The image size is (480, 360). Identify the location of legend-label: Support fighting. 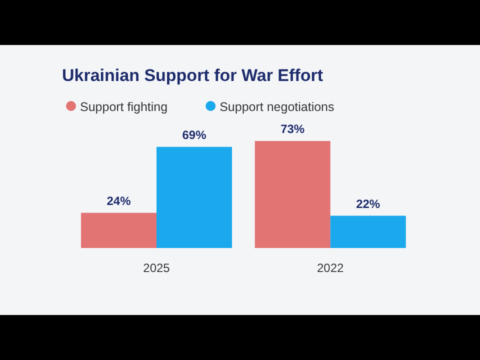
(124, 107).